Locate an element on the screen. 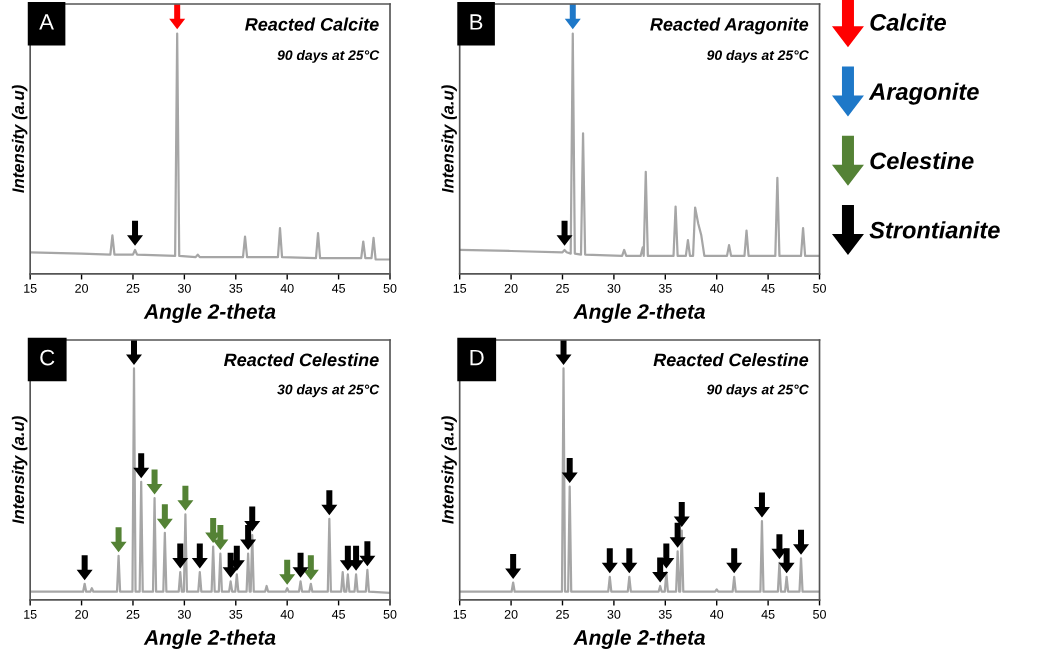  legend-label: Strontianite is located at coordinates (934, 230).